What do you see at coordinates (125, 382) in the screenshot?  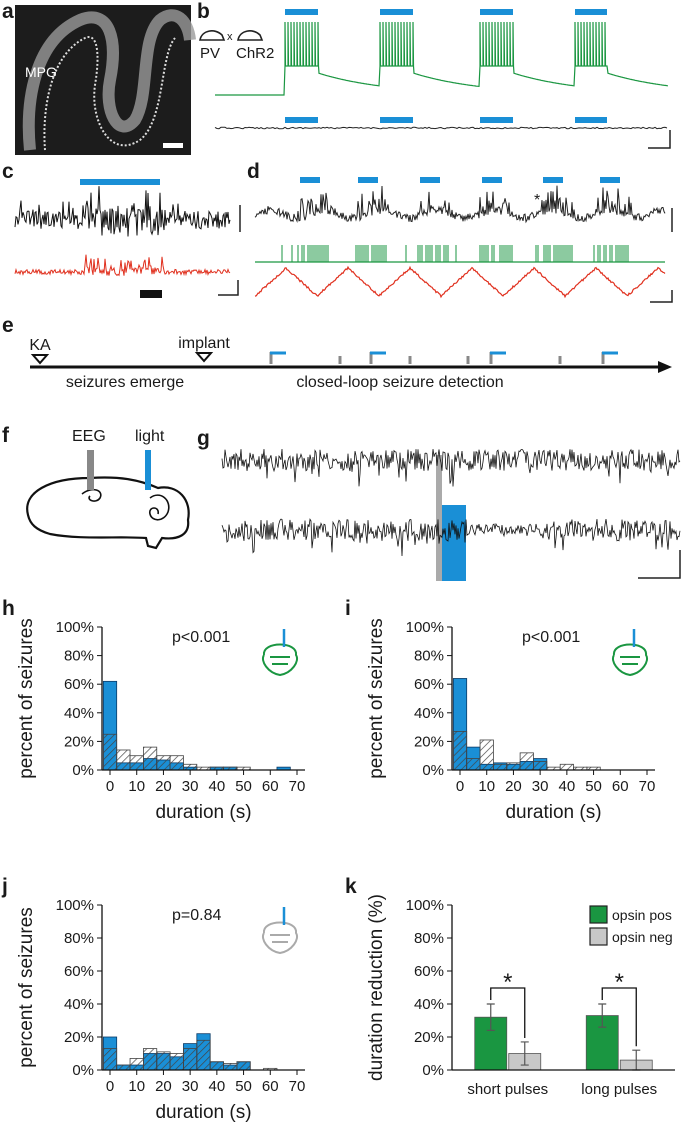 I see `phase-label: seizures emerge` at bounding box center [125, 382].